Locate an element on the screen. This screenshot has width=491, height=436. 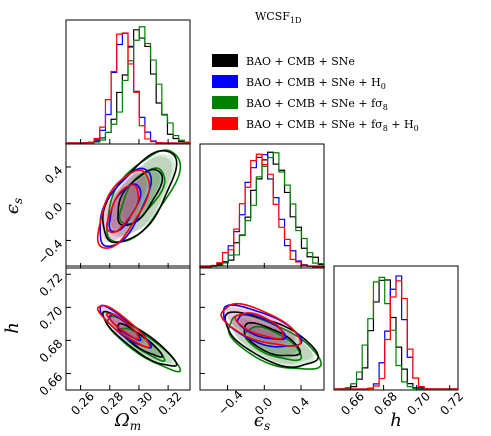
panel-es-hist-frame is located at coordinates (262, 206).